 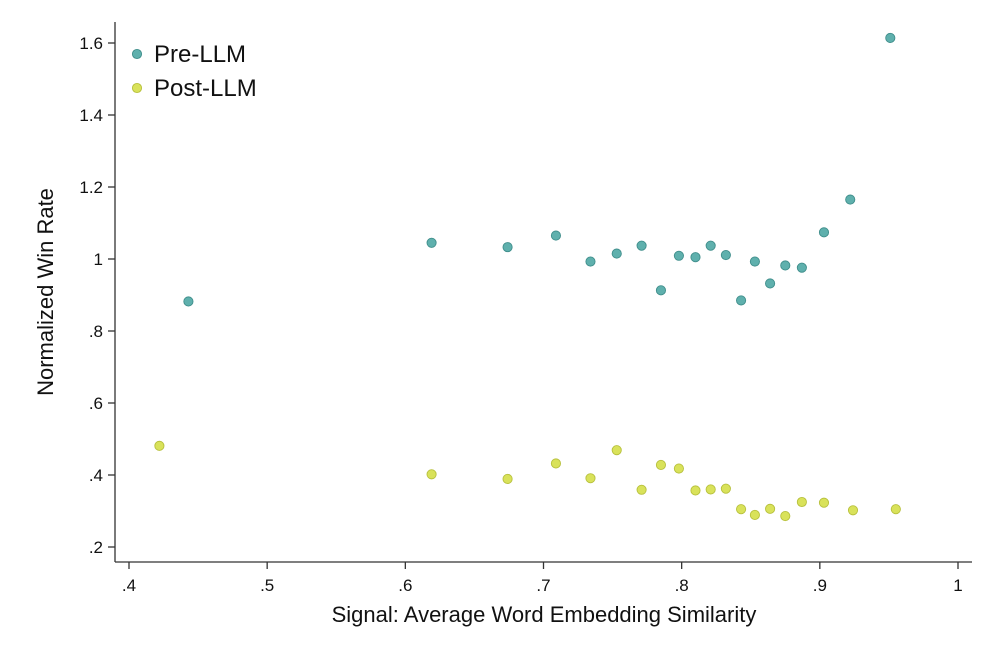 What do you see at coordinates (682, 585) in the screenshot?
I see `x-tick-label: .8` at bounding box center [682, 585].